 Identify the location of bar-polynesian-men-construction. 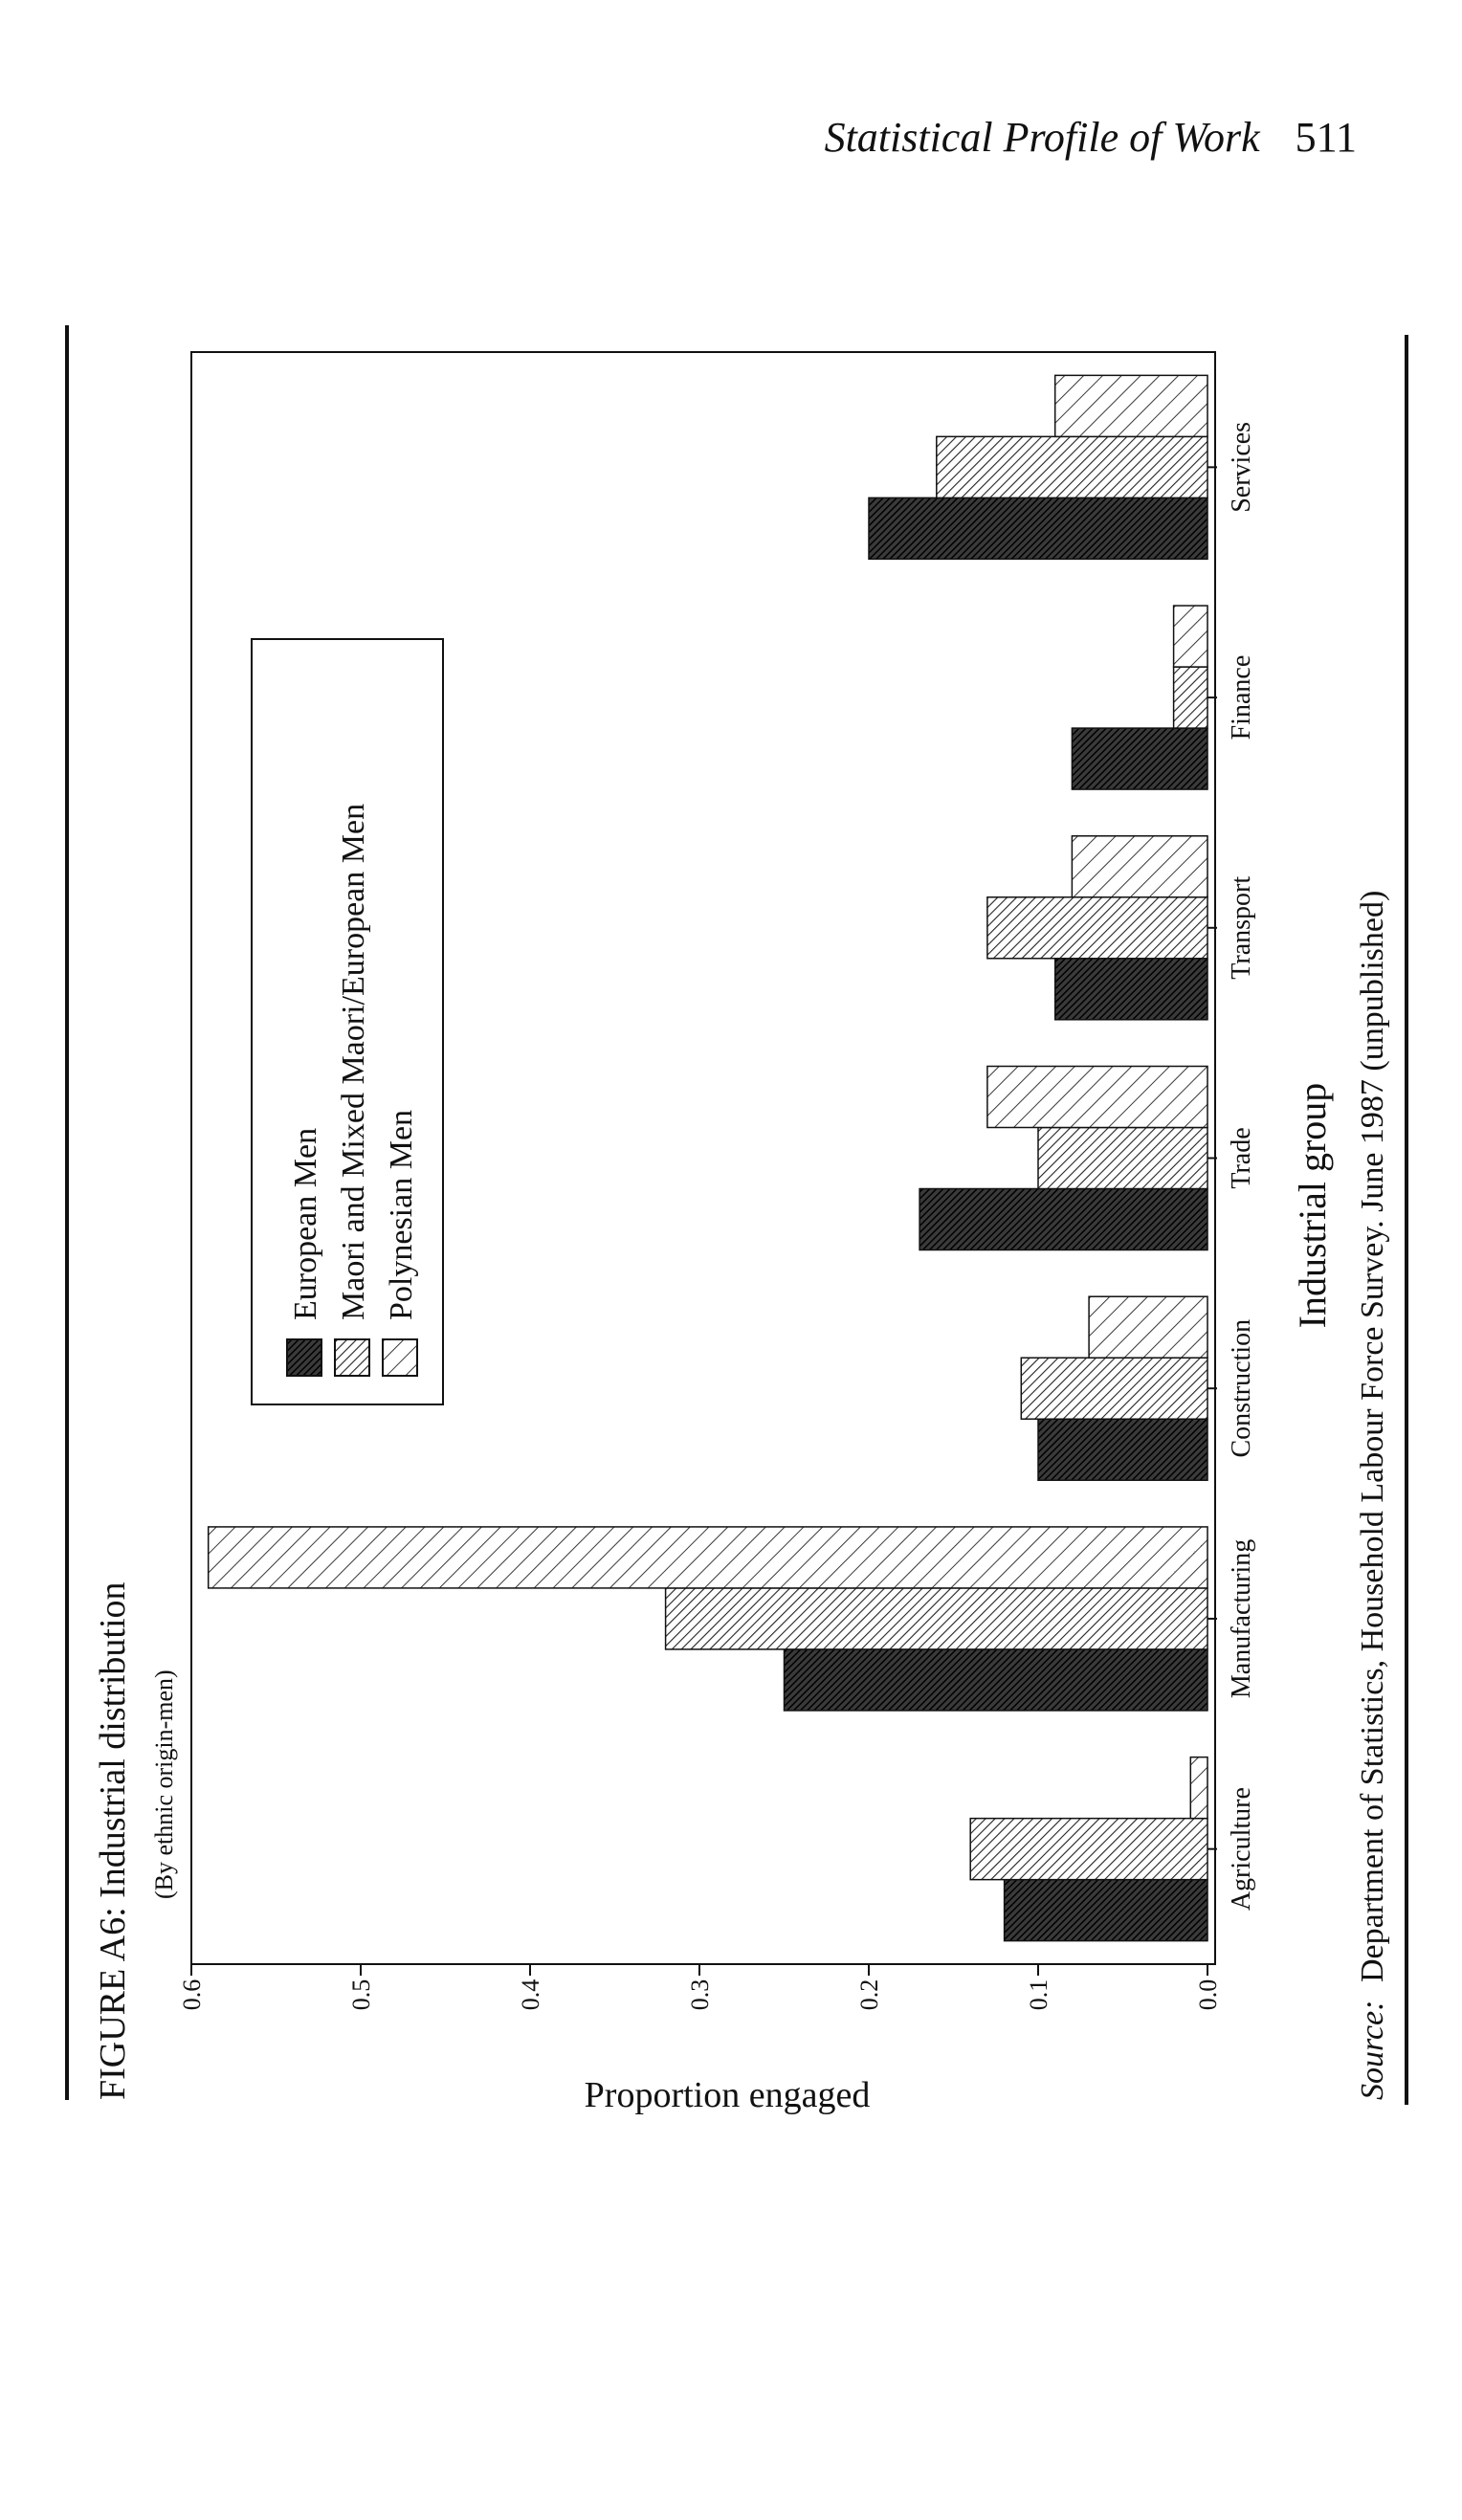
(1148, 1327).